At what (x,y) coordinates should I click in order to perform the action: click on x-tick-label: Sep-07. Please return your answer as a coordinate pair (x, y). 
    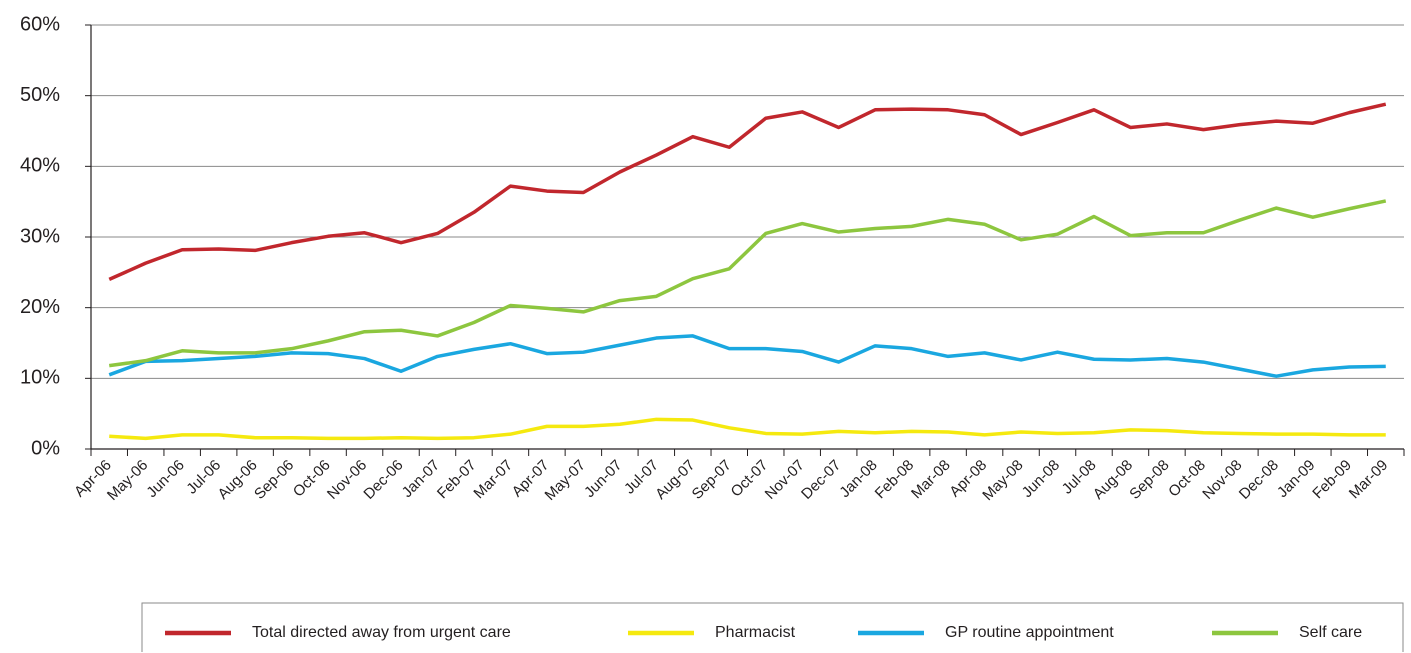
    Looking at the image, I should click on (712, 480).